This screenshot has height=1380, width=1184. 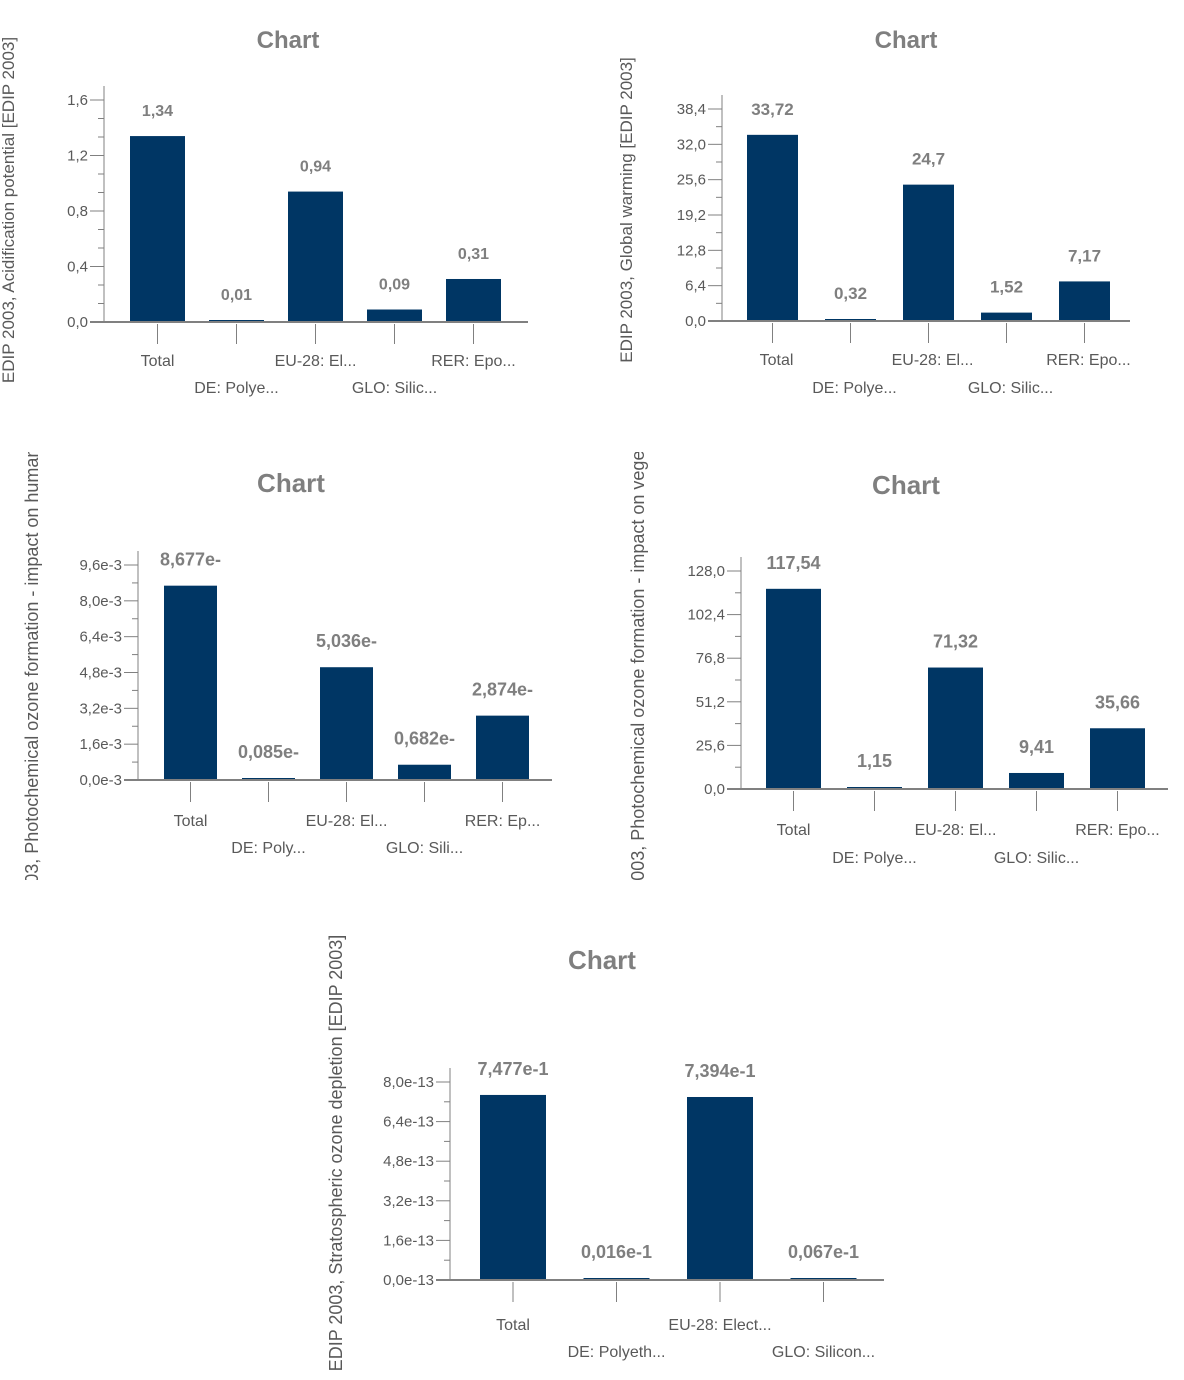 What do you see at coordinates (691, 215) in the screenshot?
I see `y-tick-label: 19,2` at bounding box center [691, 215].